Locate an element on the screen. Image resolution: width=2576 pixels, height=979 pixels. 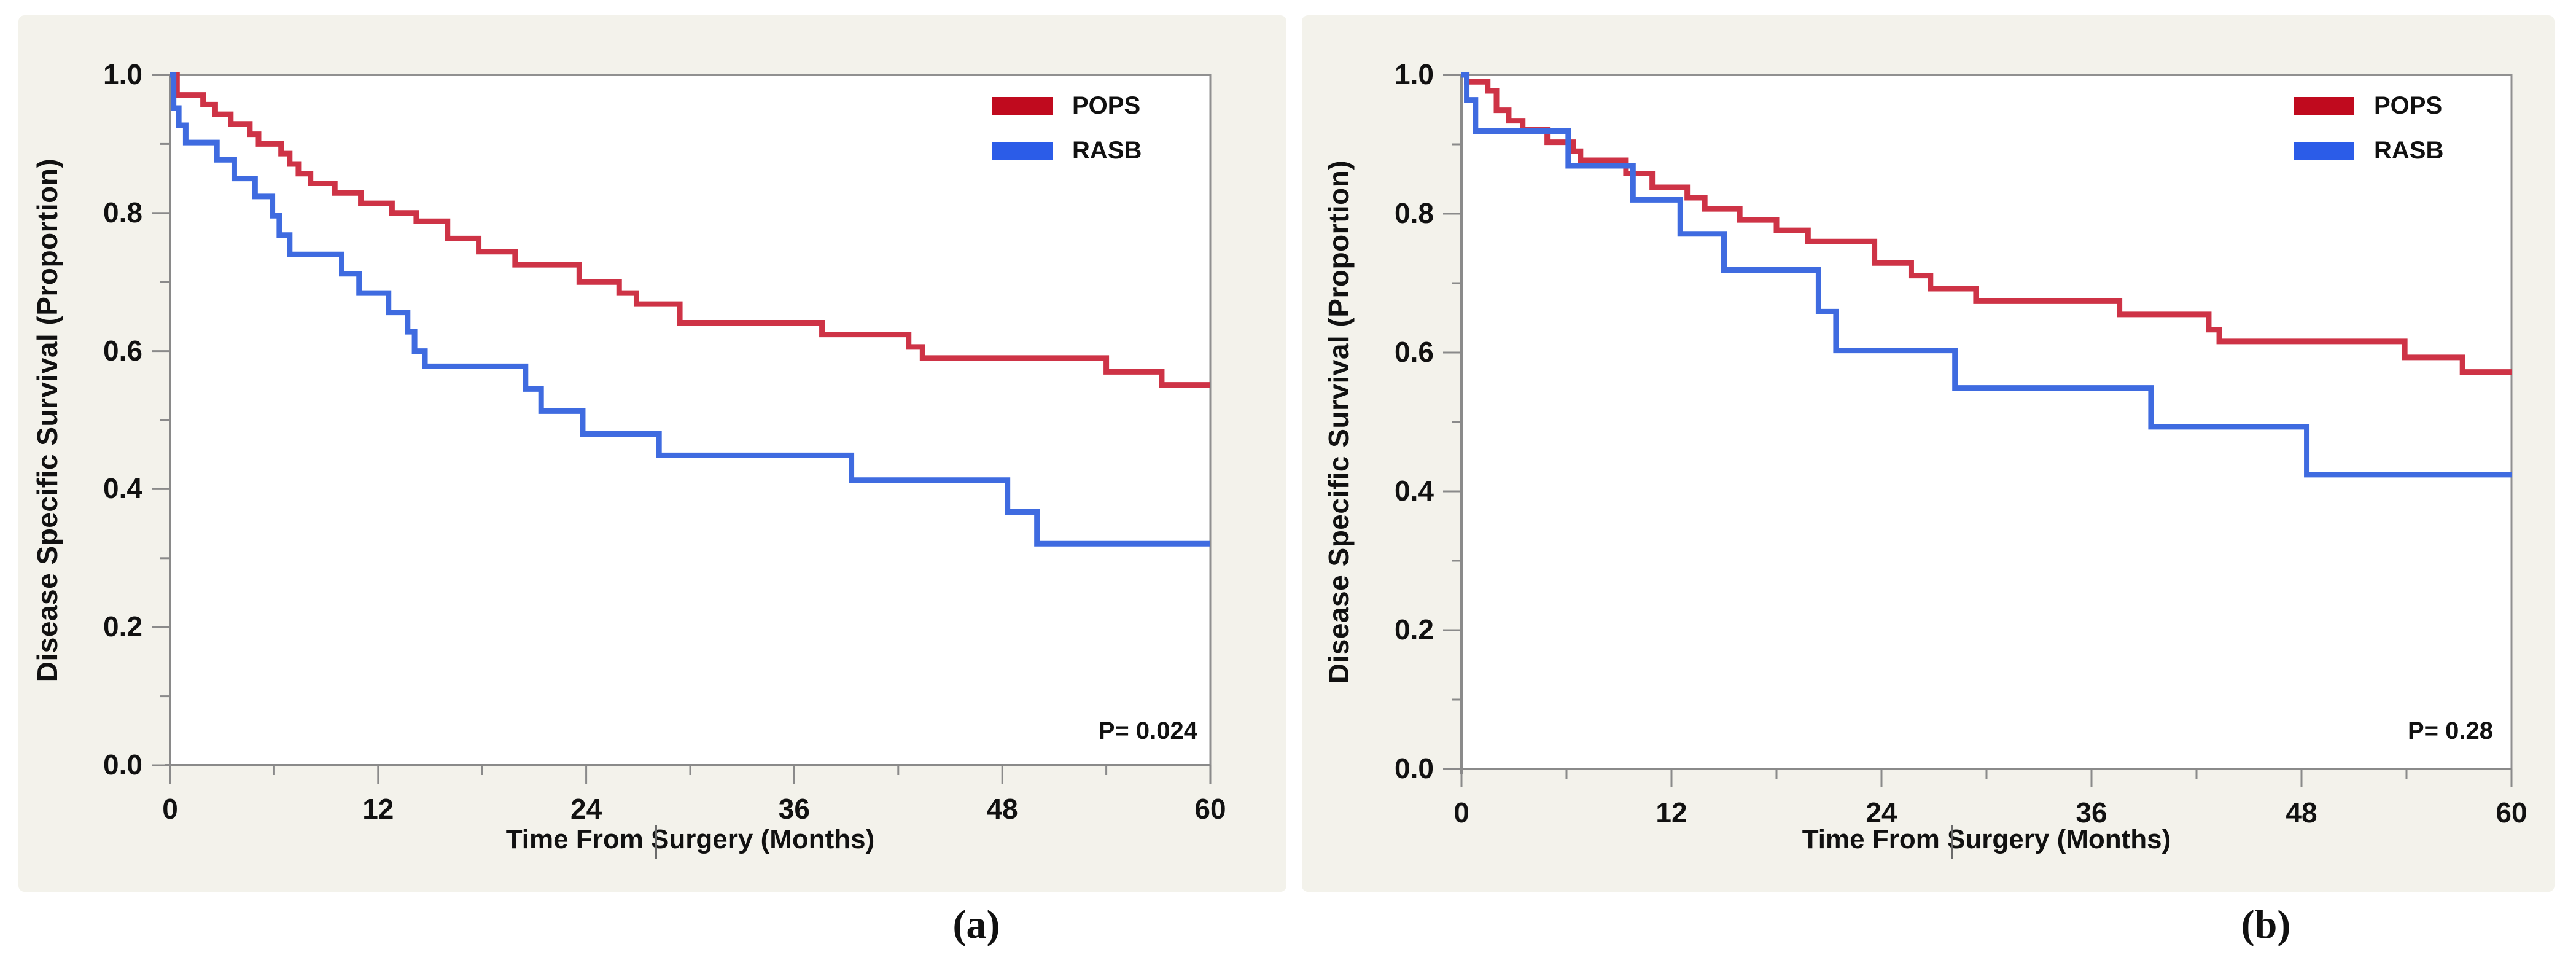
legend-label-pops-a: POPS is located at coordinates (1106, 105).